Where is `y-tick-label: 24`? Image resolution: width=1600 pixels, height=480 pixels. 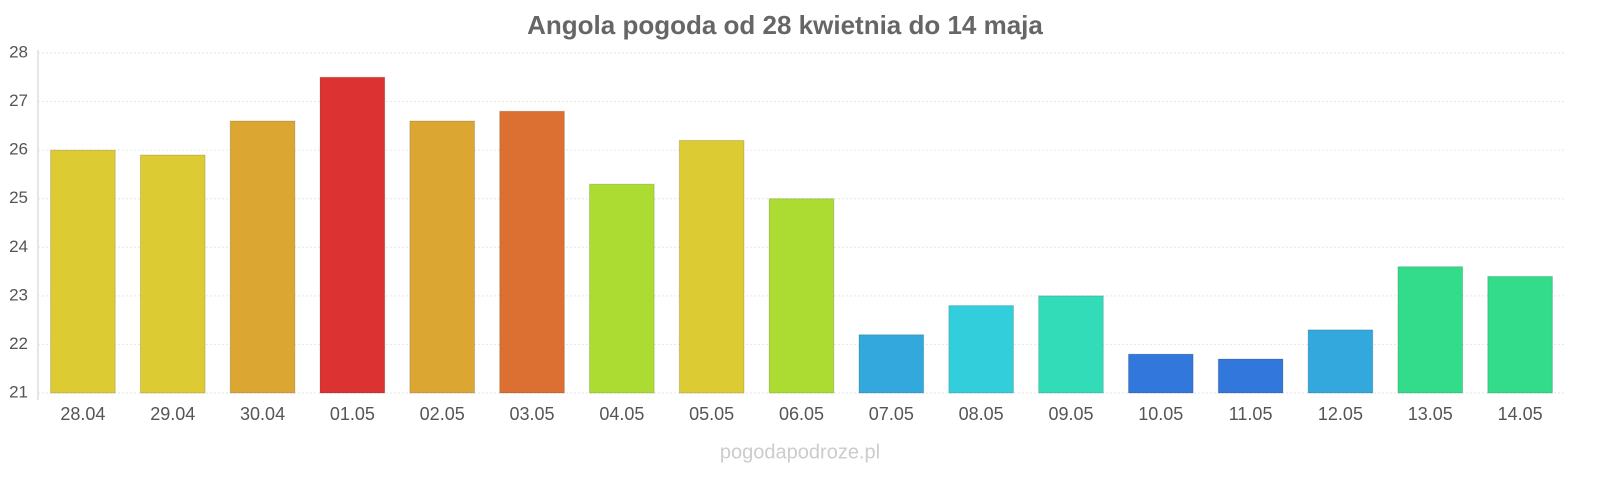 y-tick-label: 24 is located at coordinates (18, 246).